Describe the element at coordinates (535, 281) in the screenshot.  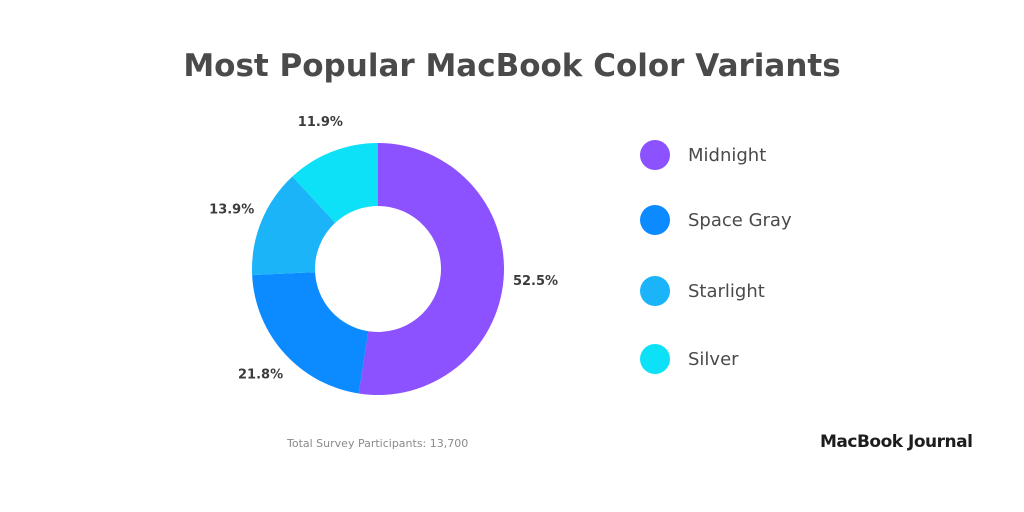
I see `slice-label-midnight: 52.5%` at that location.